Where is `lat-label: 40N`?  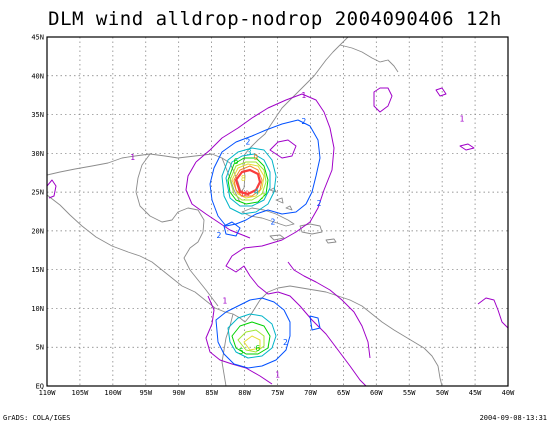
lat-label: 40N is located at coordinates (37, 76).